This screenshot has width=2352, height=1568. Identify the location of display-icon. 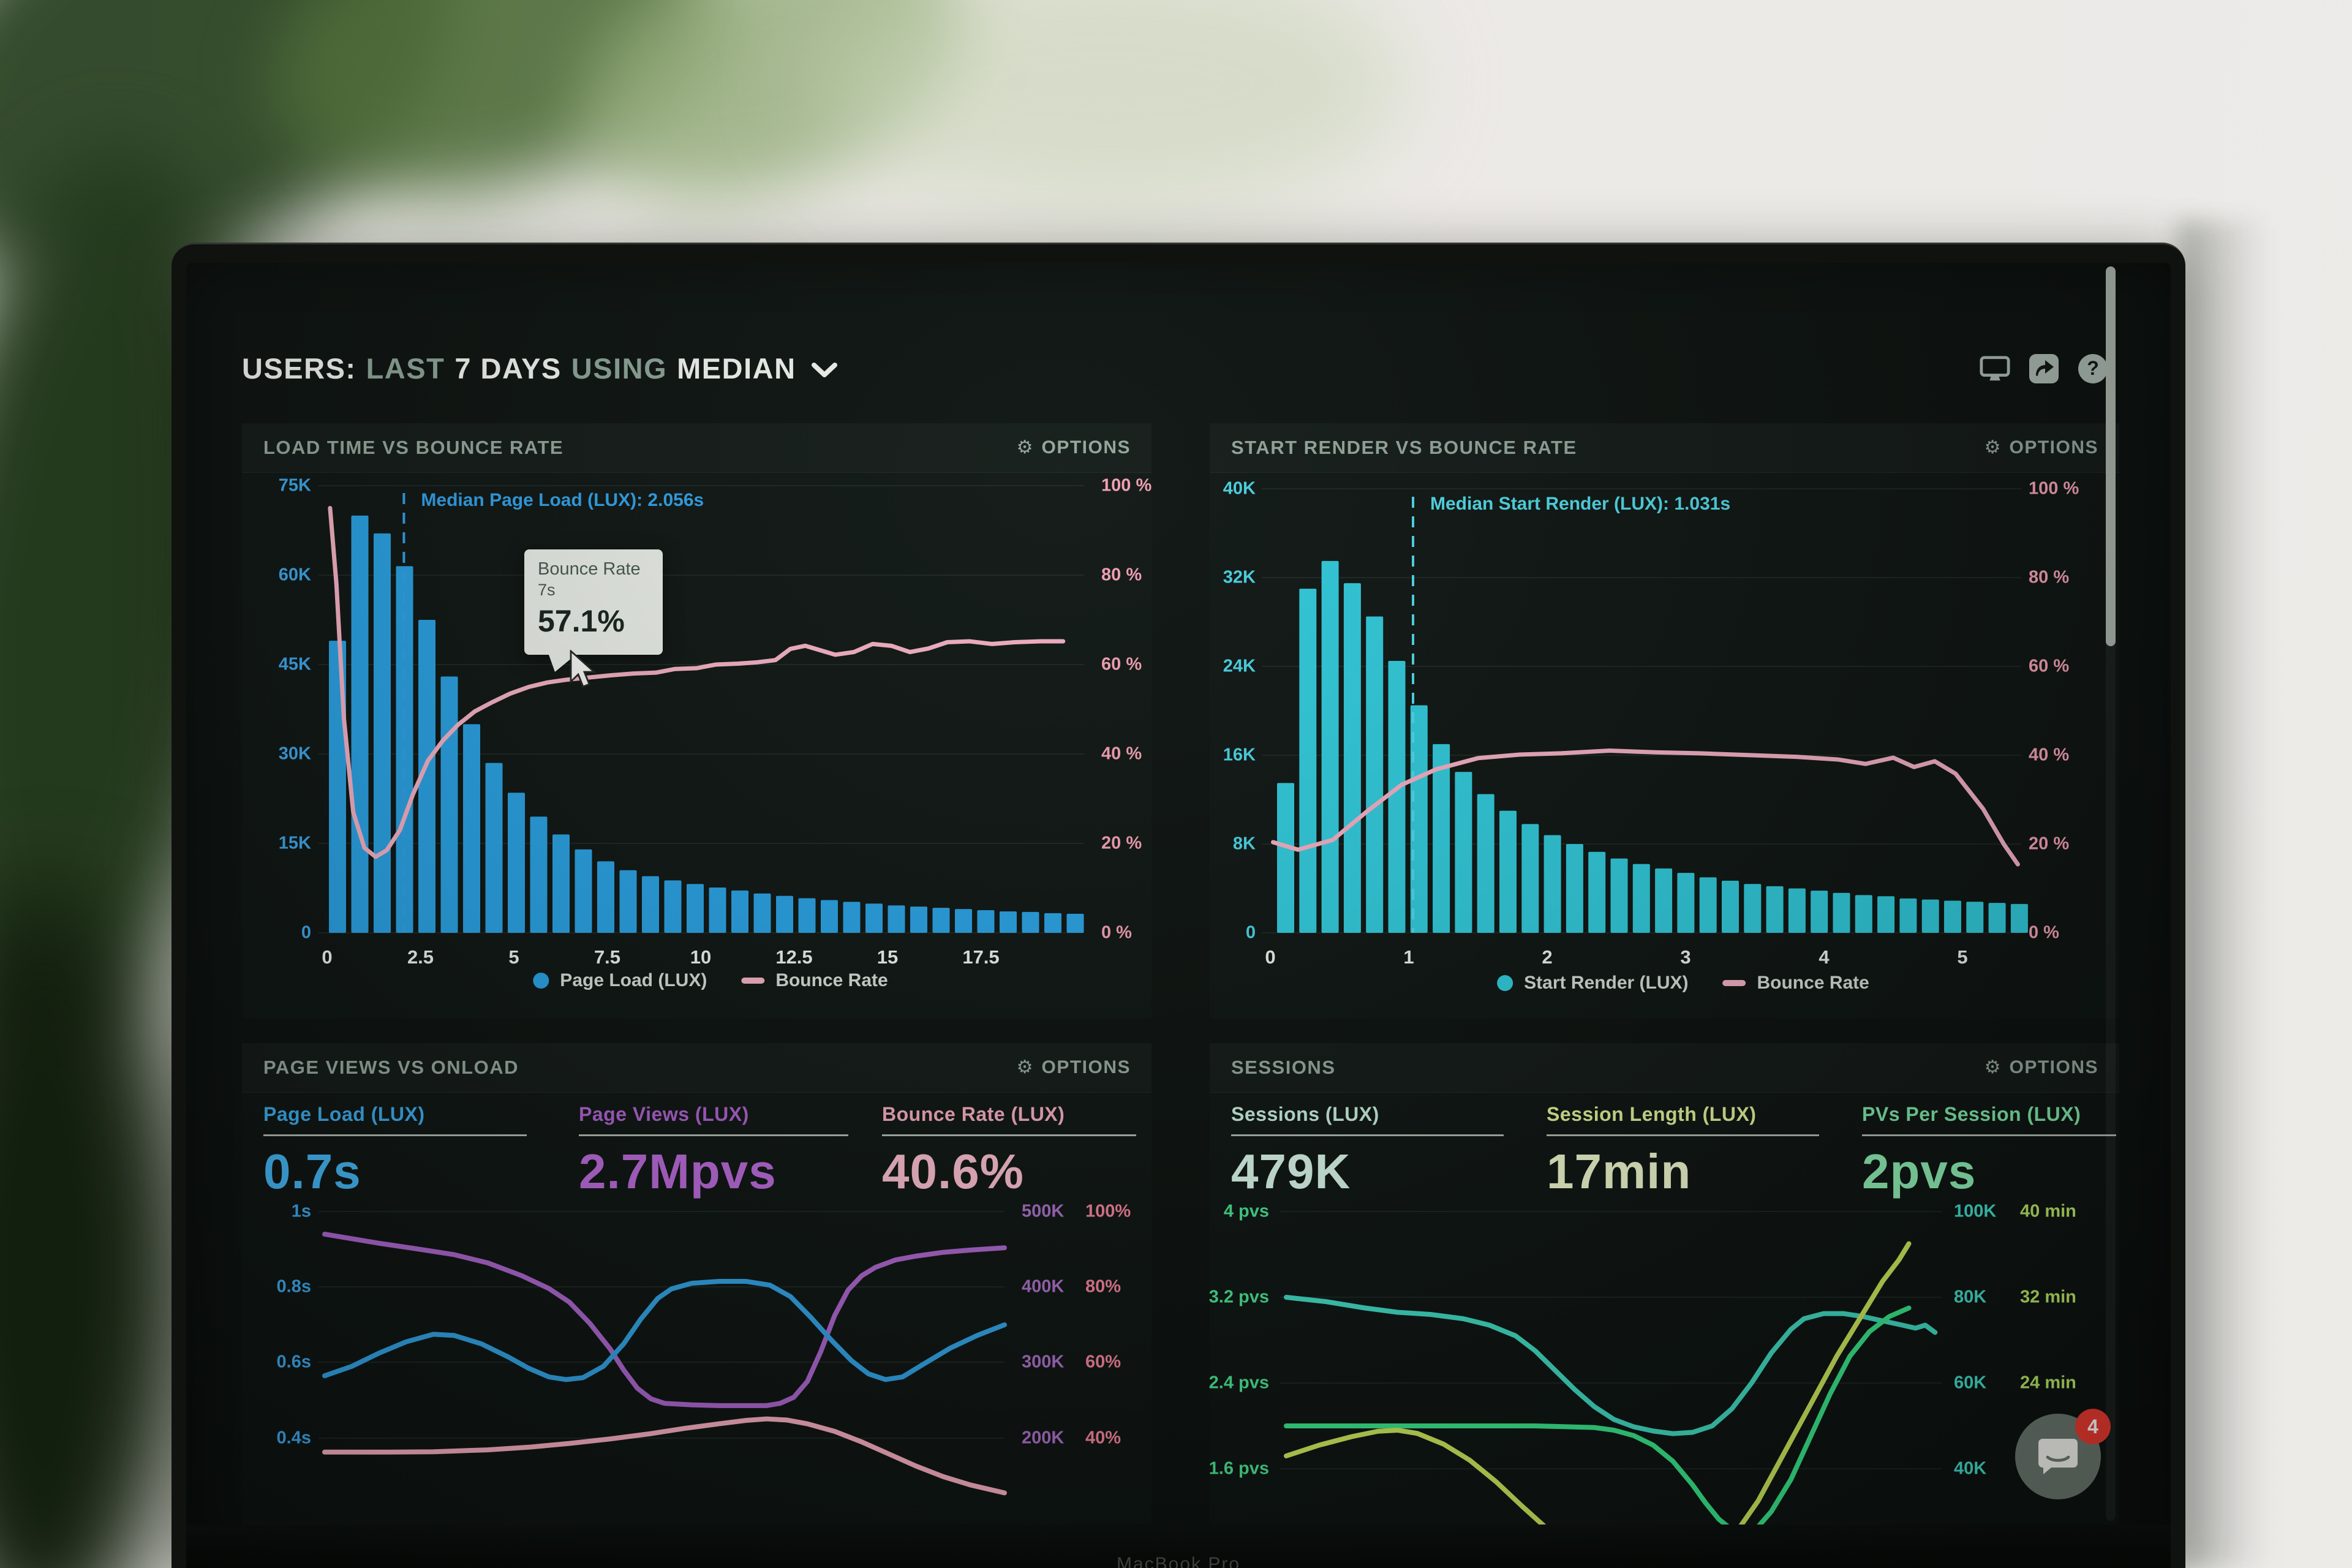
(1995, 368).